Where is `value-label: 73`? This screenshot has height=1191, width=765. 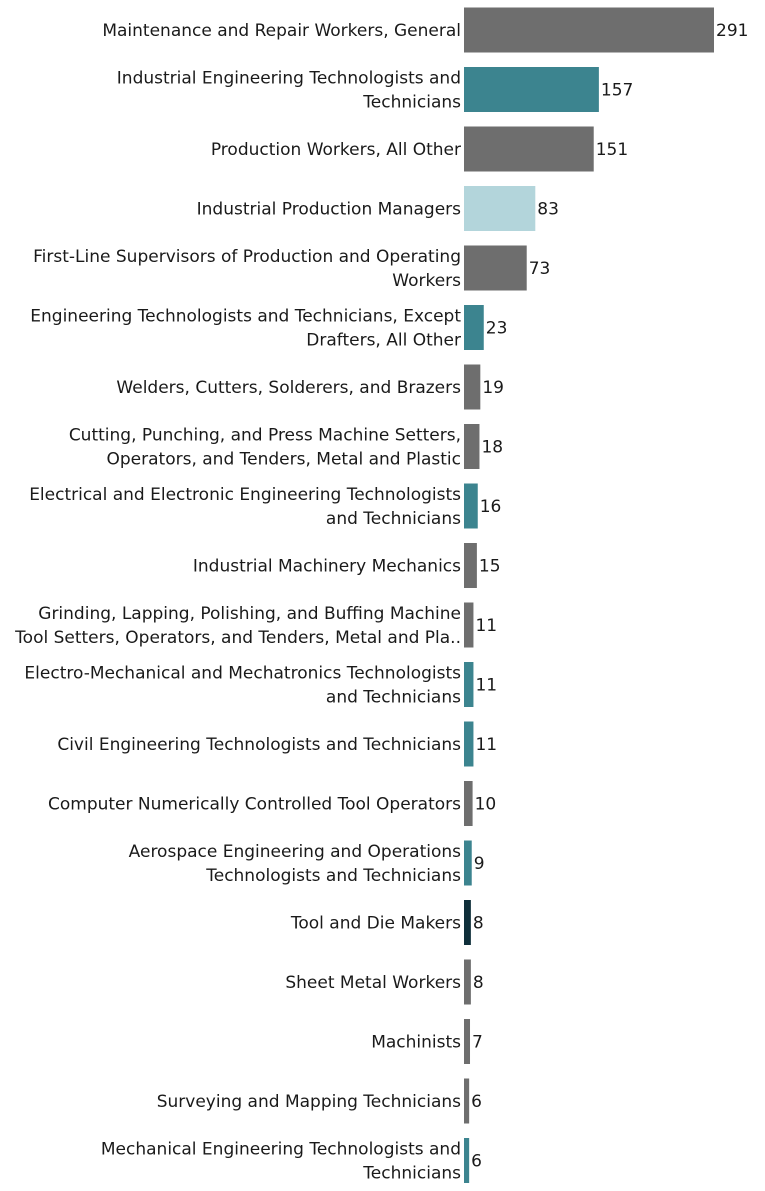 value-label: 73 is located at coordinates (540, 269).